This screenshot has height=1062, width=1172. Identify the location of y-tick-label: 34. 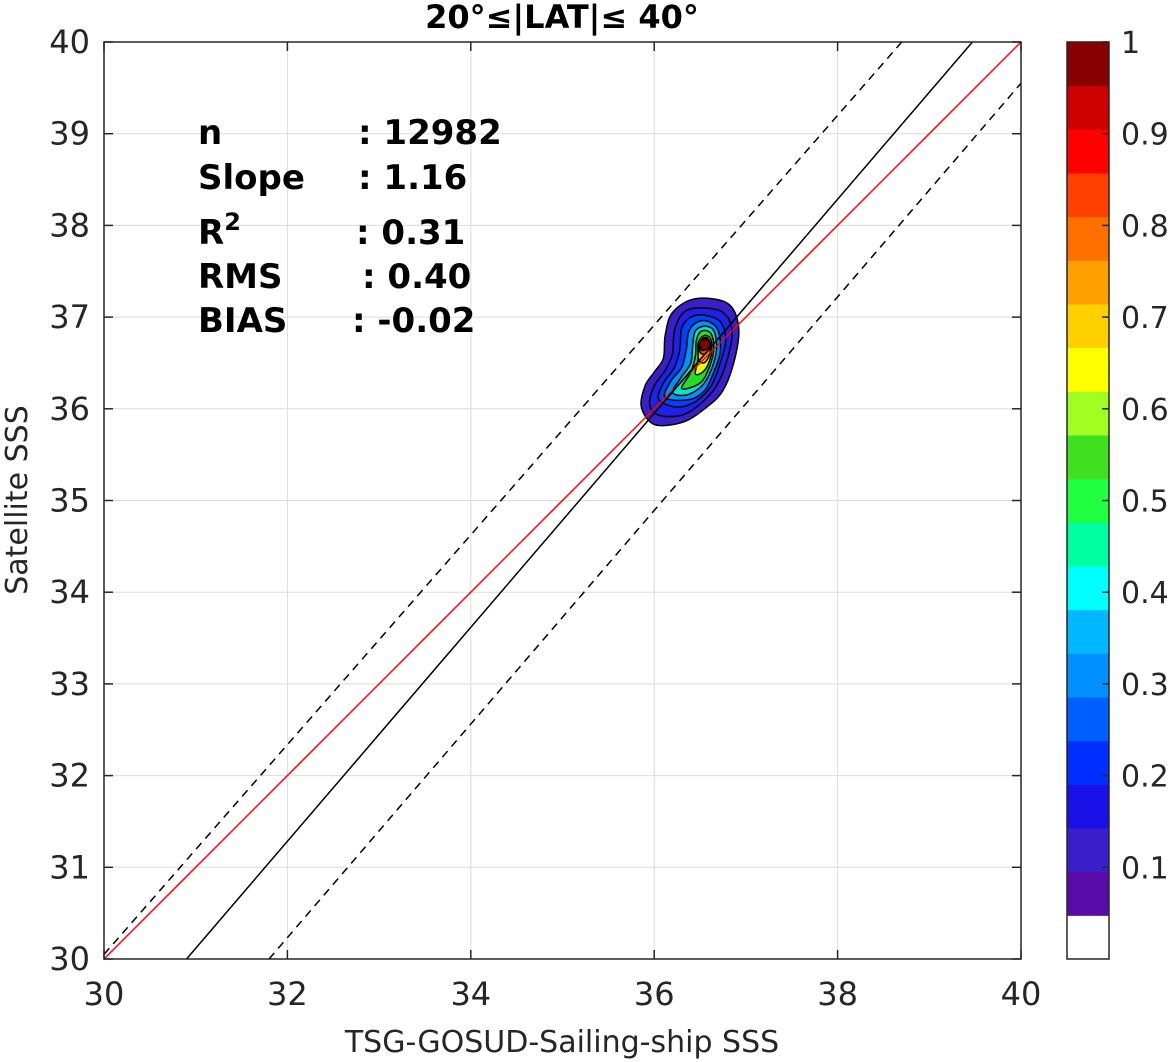
(69, 592).